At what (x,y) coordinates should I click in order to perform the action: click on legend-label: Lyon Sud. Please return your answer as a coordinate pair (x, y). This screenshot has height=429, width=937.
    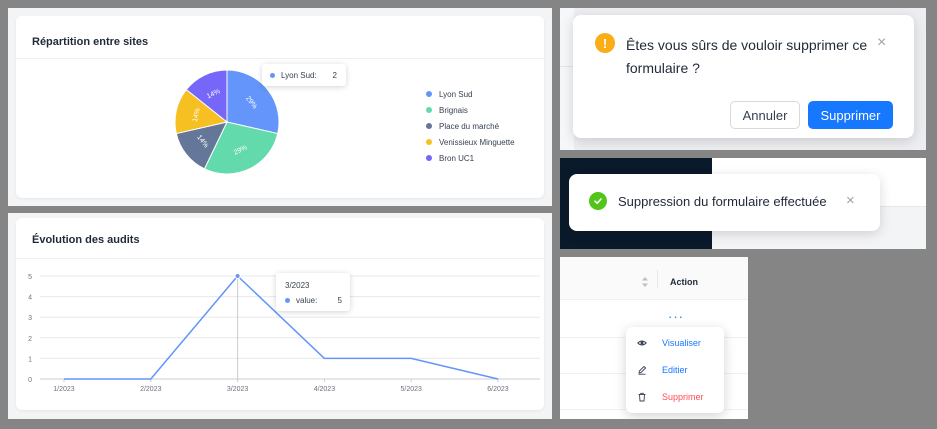
    Looking at the image, I should click on (456, 94).